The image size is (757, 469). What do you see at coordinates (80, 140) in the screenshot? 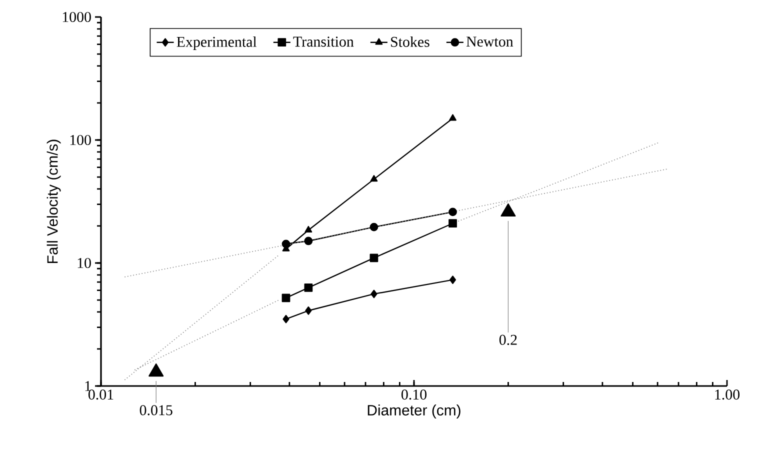
I see `y-tick-label: 100` at bounding box center [80, 140].